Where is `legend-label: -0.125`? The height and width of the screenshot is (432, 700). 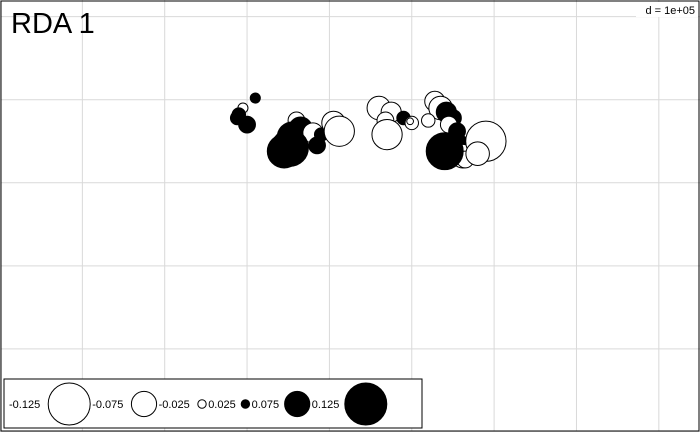 legend-label: -0.125 is located at coordinates (24, 405).